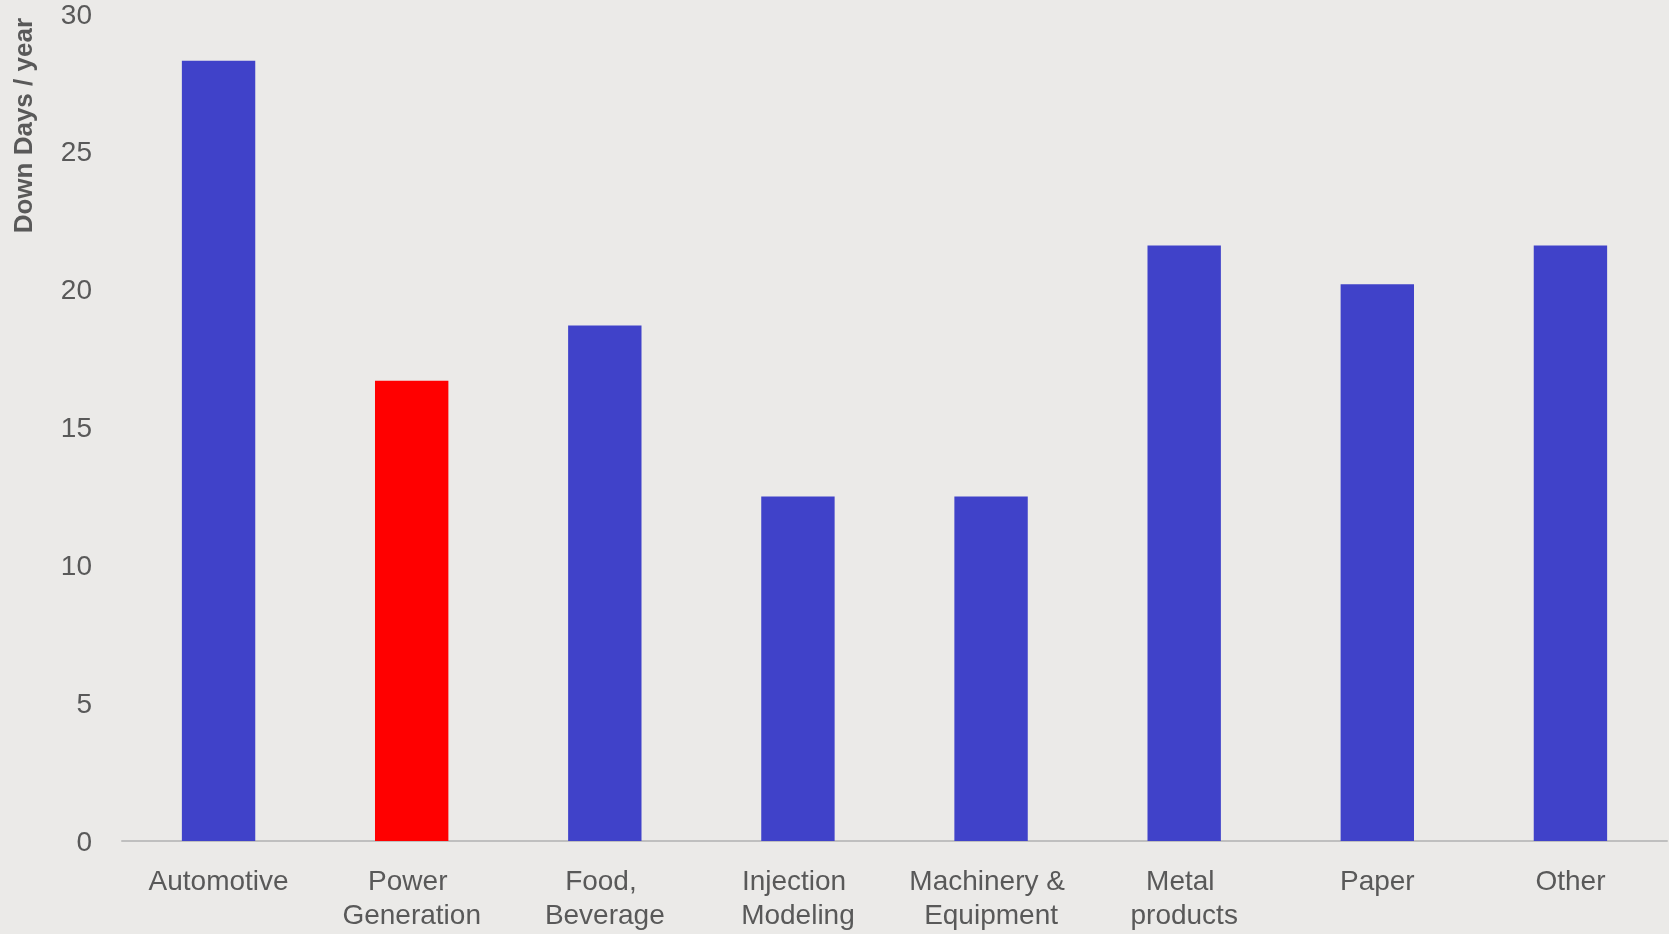  I want to click on y-tick-label: 20, so click(76, 290).